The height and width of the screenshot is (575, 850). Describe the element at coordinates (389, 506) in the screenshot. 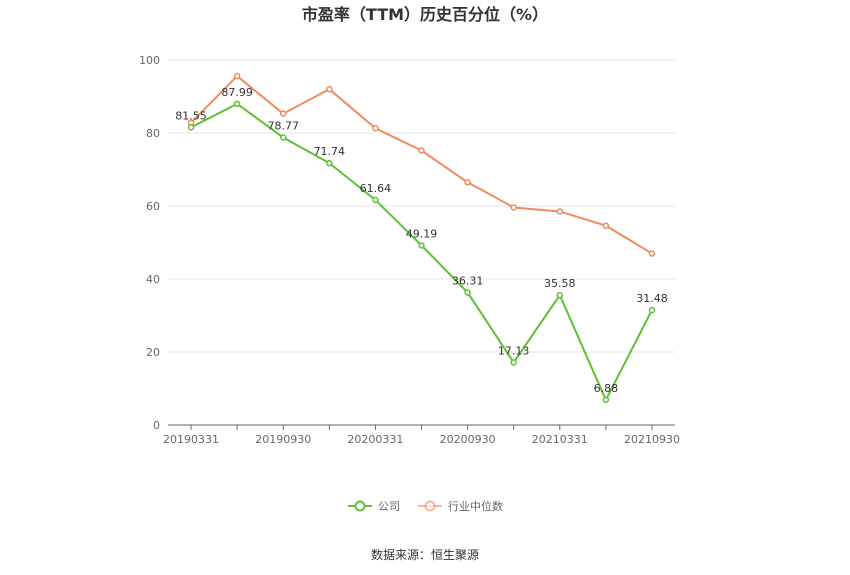

I see `legend-label: 公司` at that location.